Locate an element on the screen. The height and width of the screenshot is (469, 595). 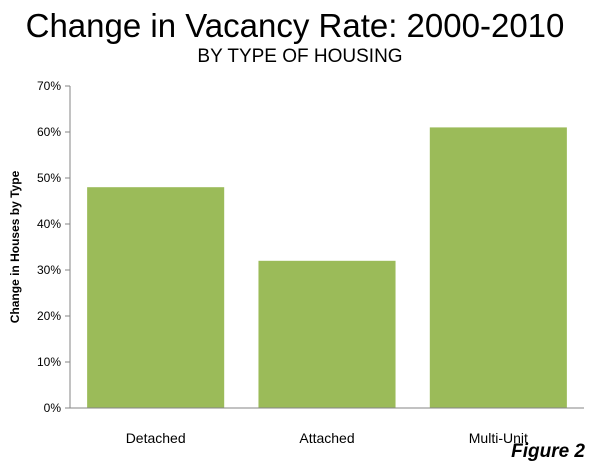
y-tick-label: 0% is located at coordinates (53, 408).